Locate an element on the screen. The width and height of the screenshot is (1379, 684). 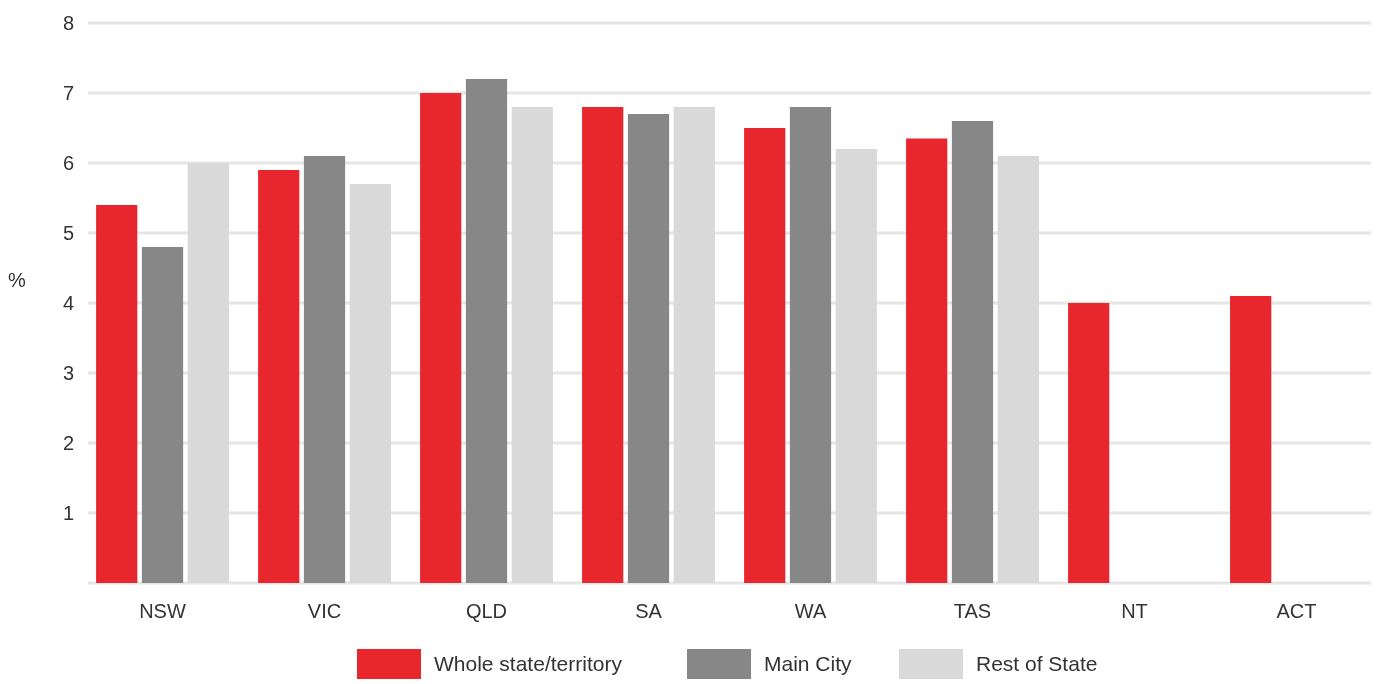
x-tick-label: NSW is located at coordinates (162, 611).